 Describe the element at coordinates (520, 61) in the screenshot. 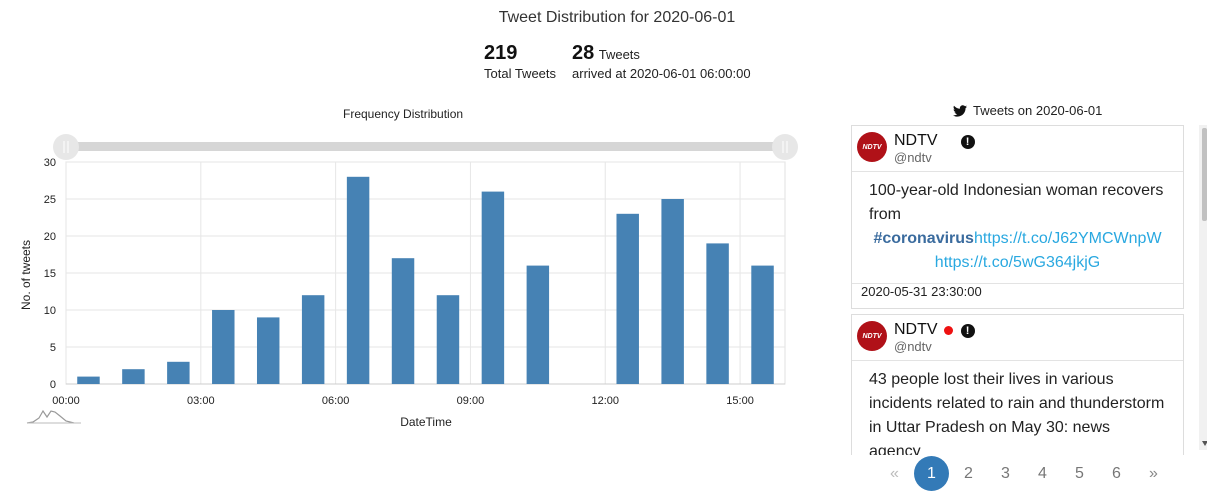

I see `total-tweets-stat: 219 Total Tweets` at that location.